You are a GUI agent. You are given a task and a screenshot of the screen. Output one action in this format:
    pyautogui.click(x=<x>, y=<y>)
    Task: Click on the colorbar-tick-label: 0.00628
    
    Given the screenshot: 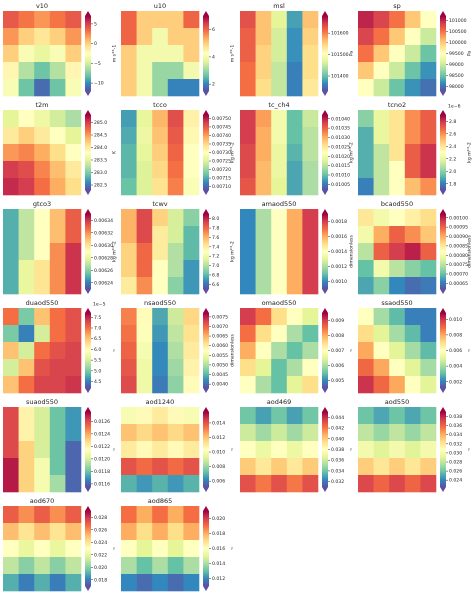 What is the action you would take?
    pyautogui.click(x=103, y=258)
    